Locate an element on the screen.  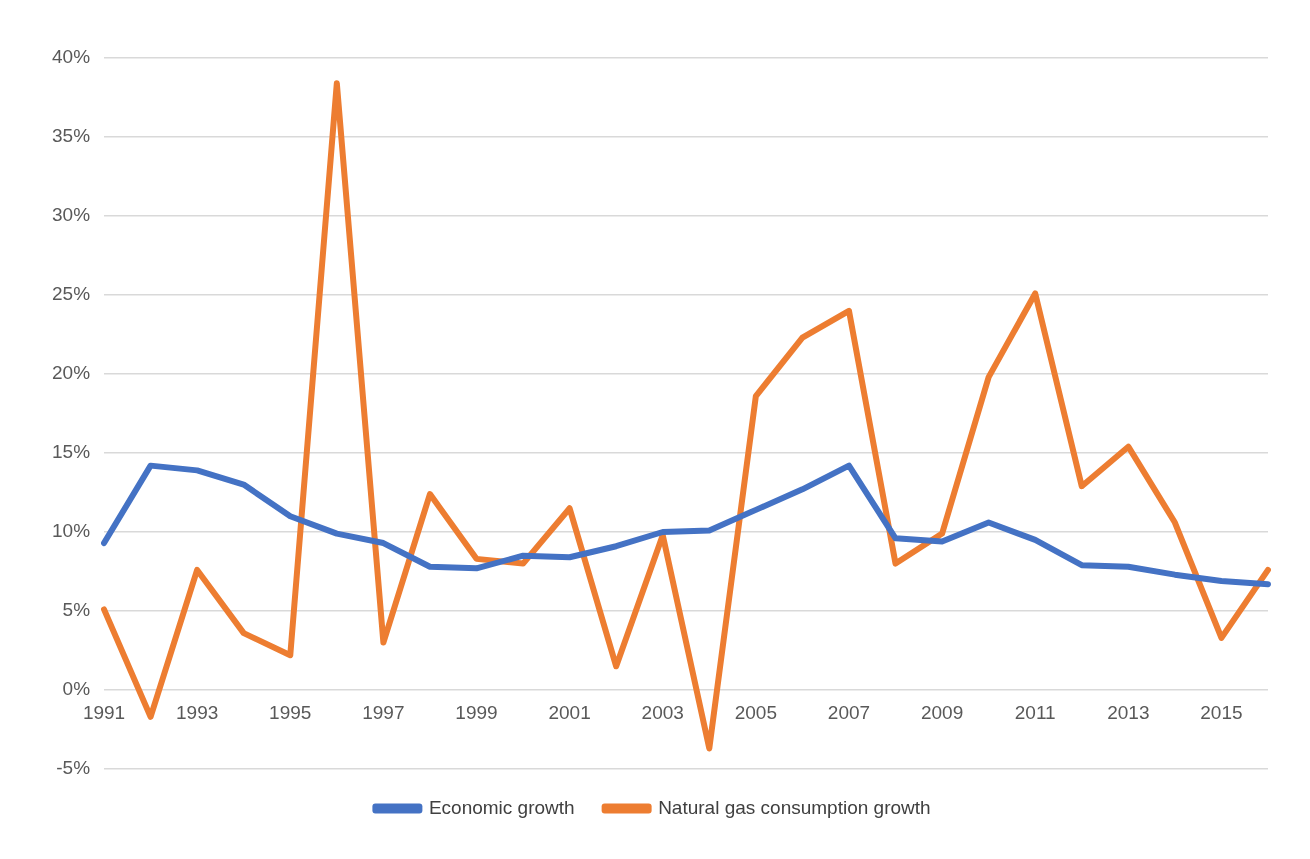
x-tick-label: 2007 is located at coordinates (849, 712).